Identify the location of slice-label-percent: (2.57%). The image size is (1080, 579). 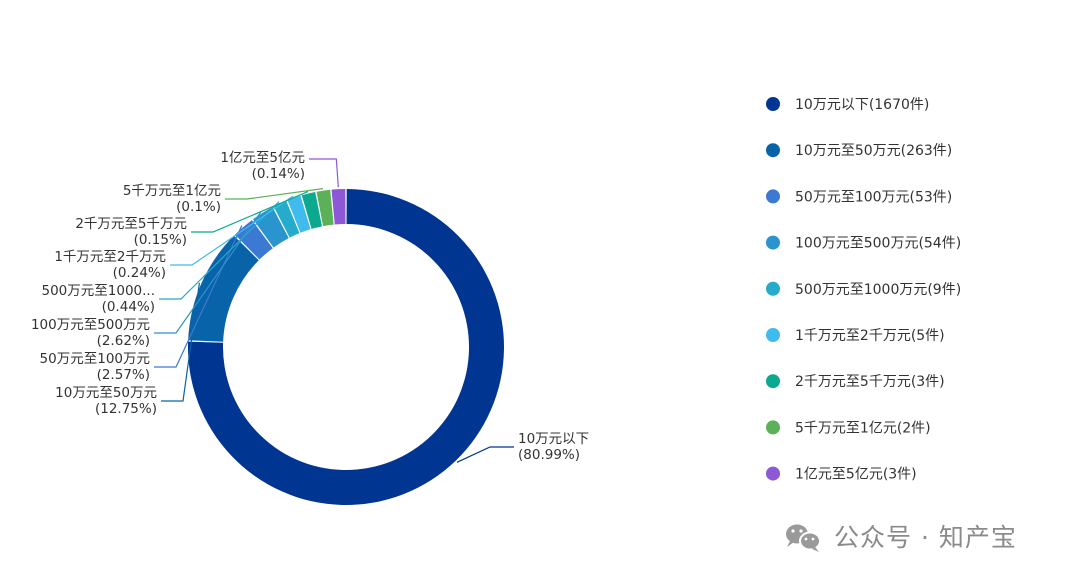
(123, 375).